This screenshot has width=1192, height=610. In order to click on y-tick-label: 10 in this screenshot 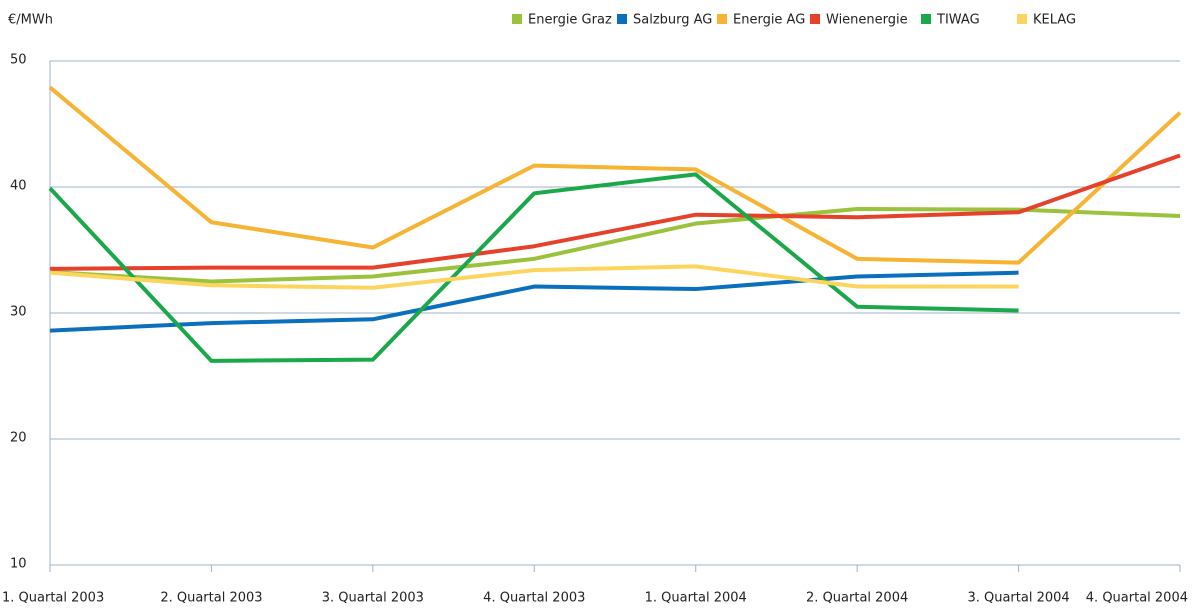, I will do `click(18, 564)`.